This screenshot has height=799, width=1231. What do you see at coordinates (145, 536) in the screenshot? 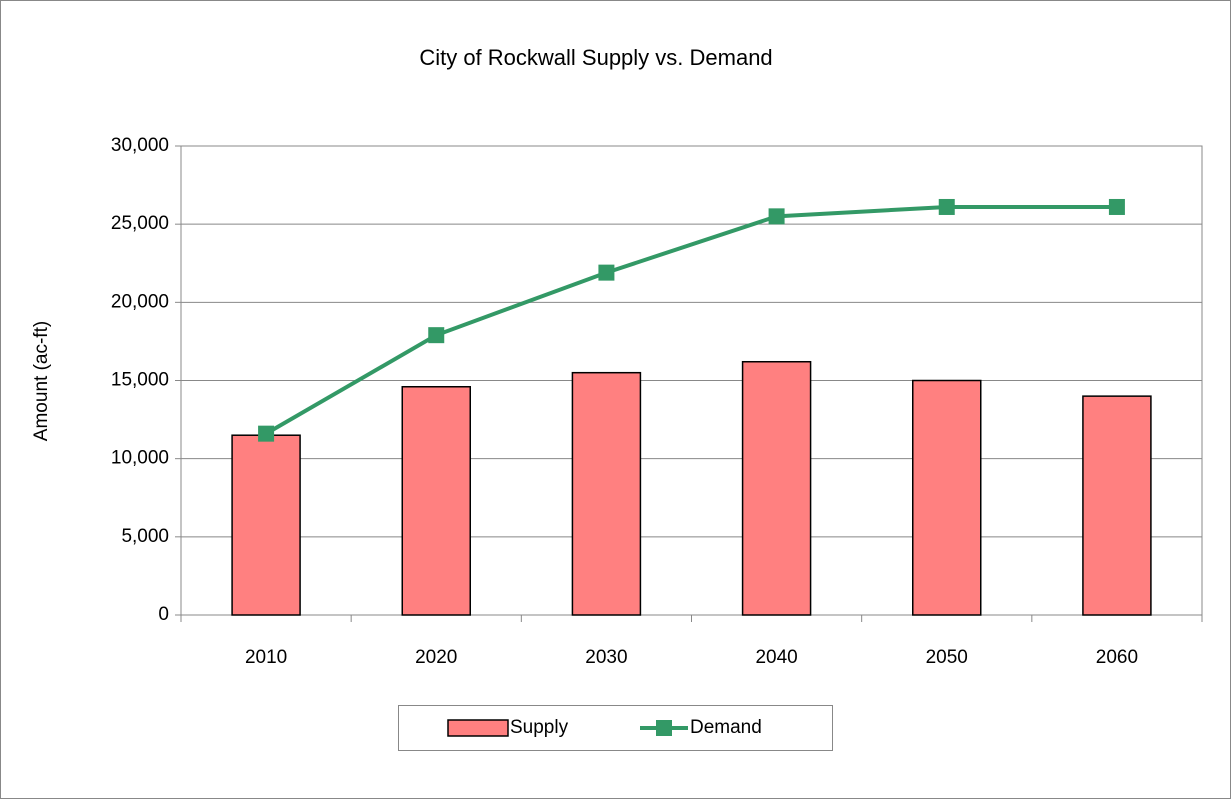
I see `y-tick-label: 5,000` at bounding box center [145, 536].